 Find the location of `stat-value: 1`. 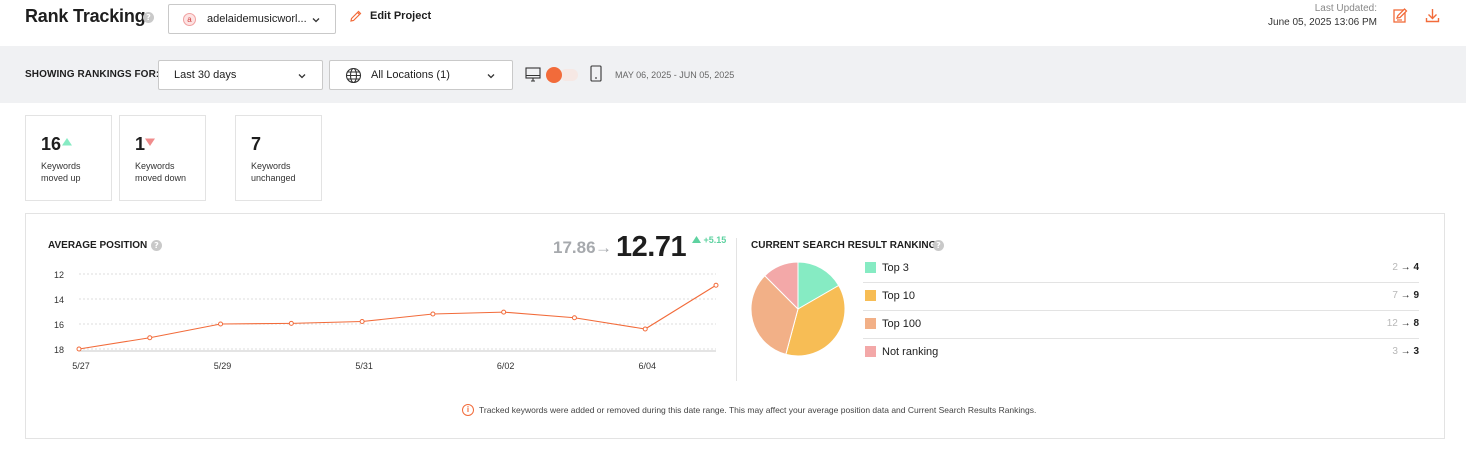

stat-value: 1 is located at coordinates (140, 144).